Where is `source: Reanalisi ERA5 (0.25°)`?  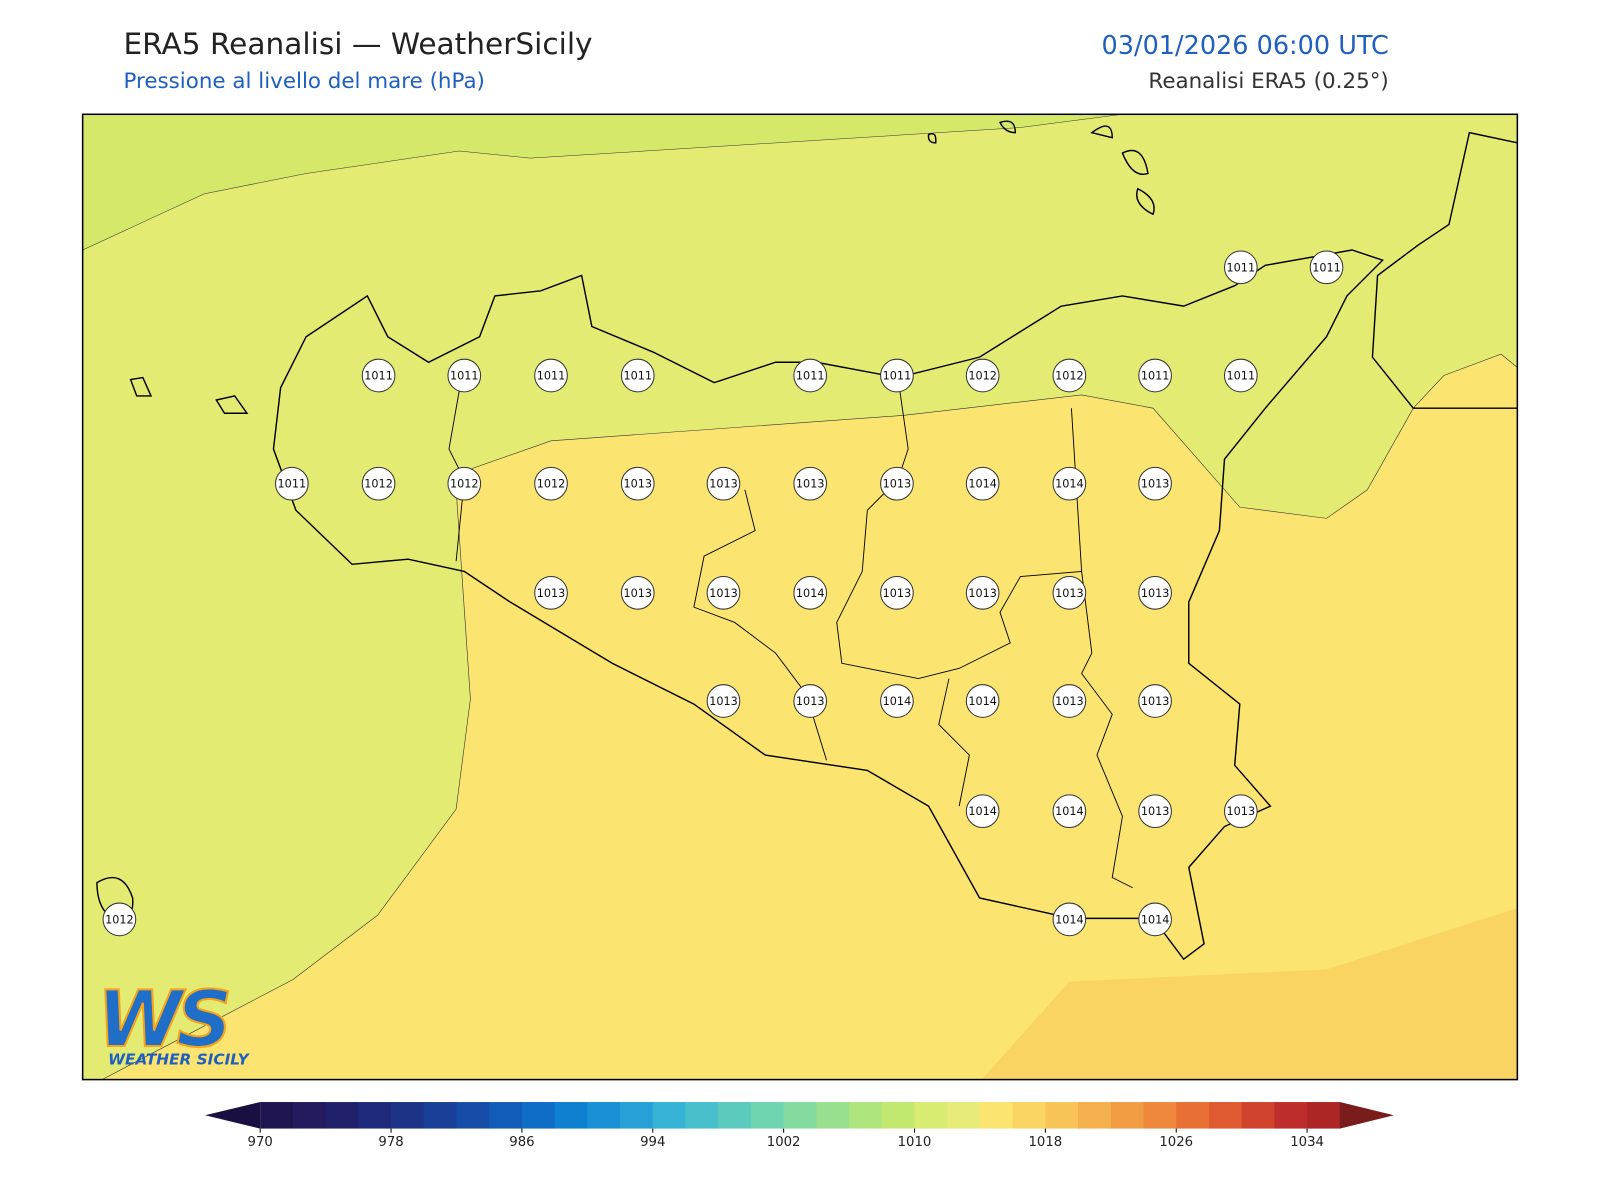 source: Reanalisi ERA5 (0.25°) is located at coordinates (1268, 81).